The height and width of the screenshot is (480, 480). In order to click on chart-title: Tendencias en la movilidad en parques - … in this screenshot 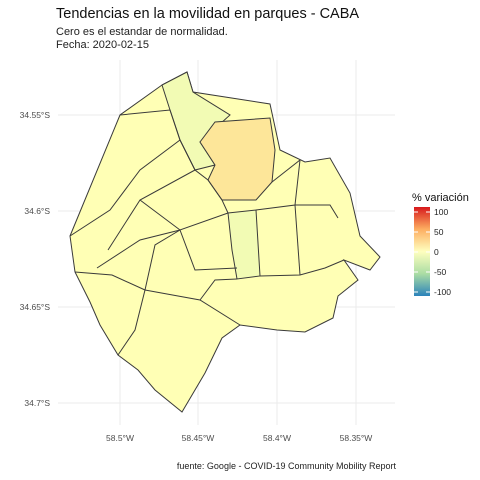, I will do `click(208, 14)`.